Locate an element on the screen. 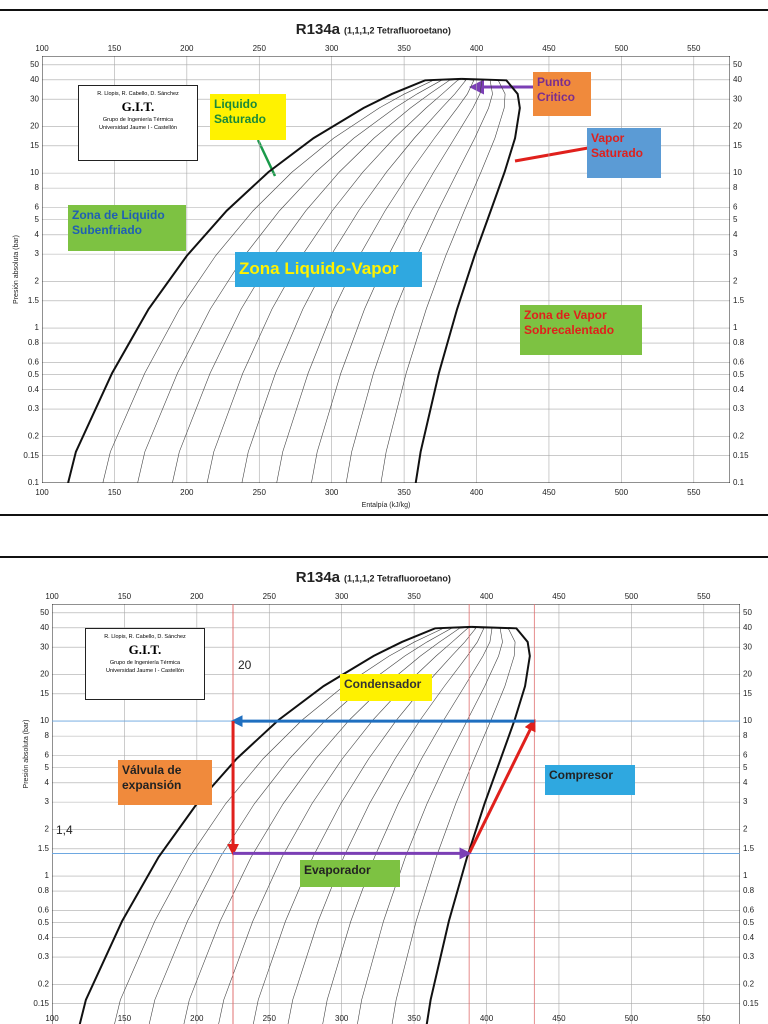 This screenshot has height=1024, width=768. saturation-line is located at coordinates (478, 824).